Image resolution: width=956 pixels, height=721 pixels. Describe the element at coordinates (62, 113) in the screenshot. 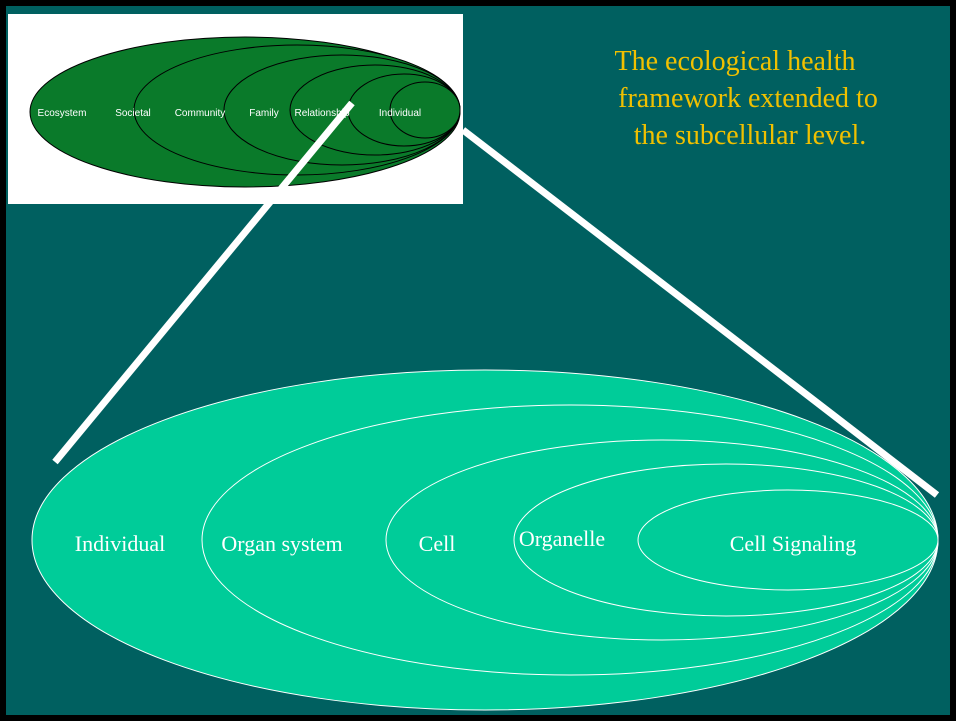

I see `level-label: Ecosystem` at that location.